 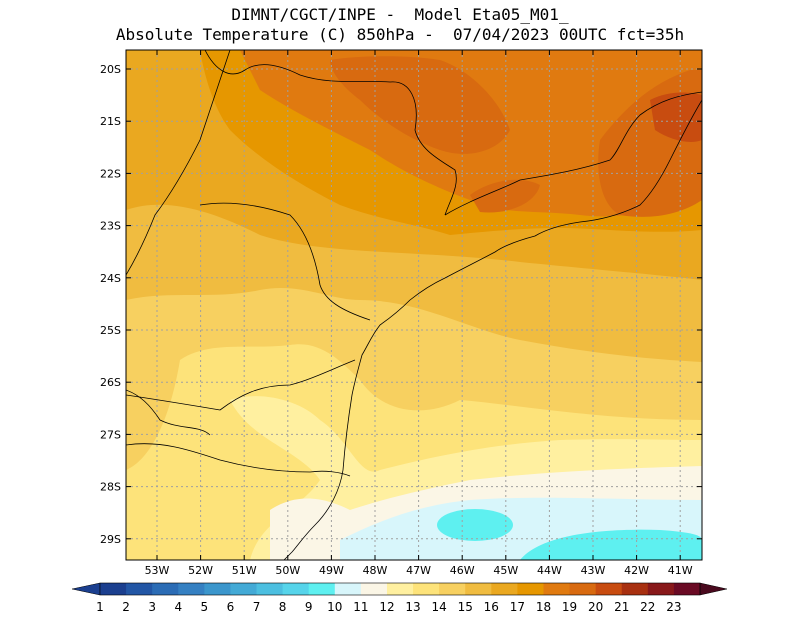 What do you see at coordinates (543, 607) in the screenshot?
I see `colorbar-label: 18` at bounding box center [543, 607].